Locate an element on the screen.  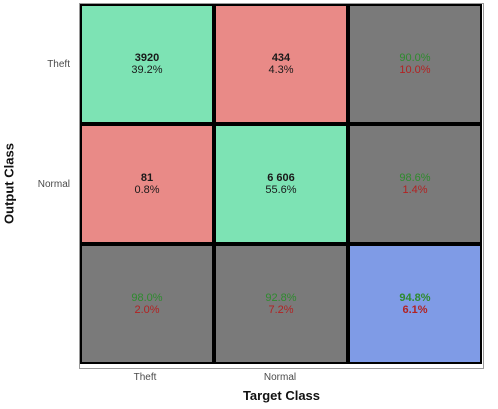
cell-column-summary-theft: 98.0% 2.0% is located at coordinates (147, 304).